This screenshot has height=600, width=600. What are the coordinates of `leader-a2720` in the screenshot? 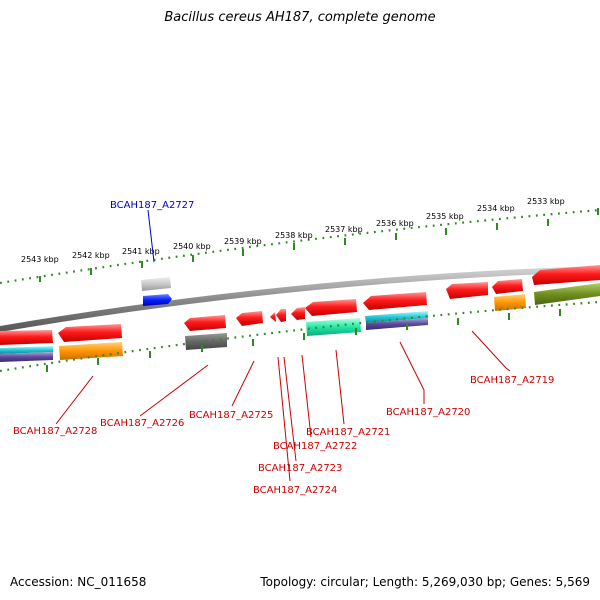 It's located at (412, 372).